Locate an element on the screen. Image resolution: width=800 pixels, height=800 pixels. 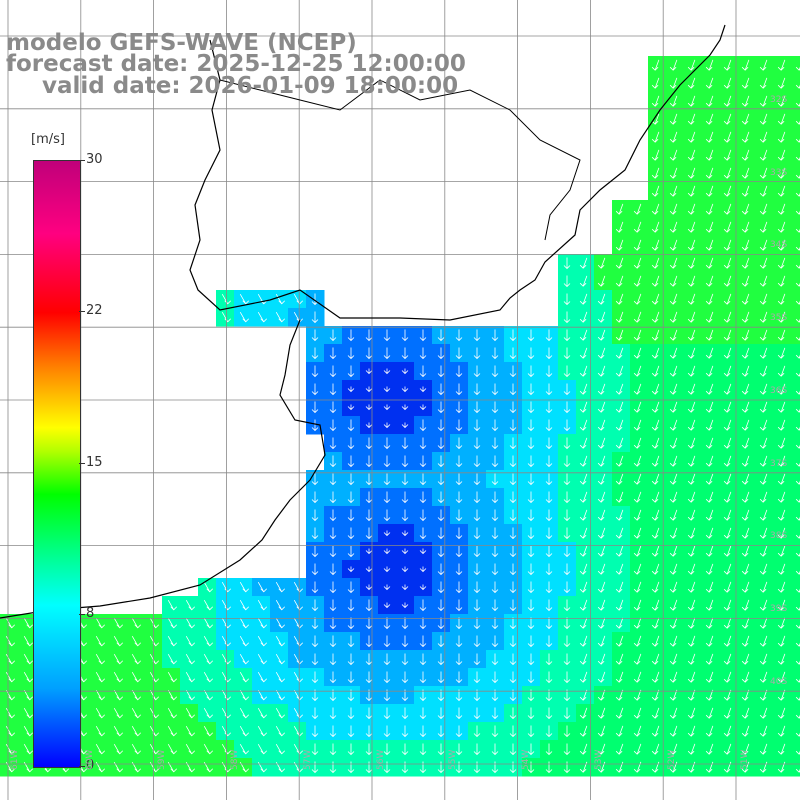
lon-label: 54W is located at coordinates (526, 759).